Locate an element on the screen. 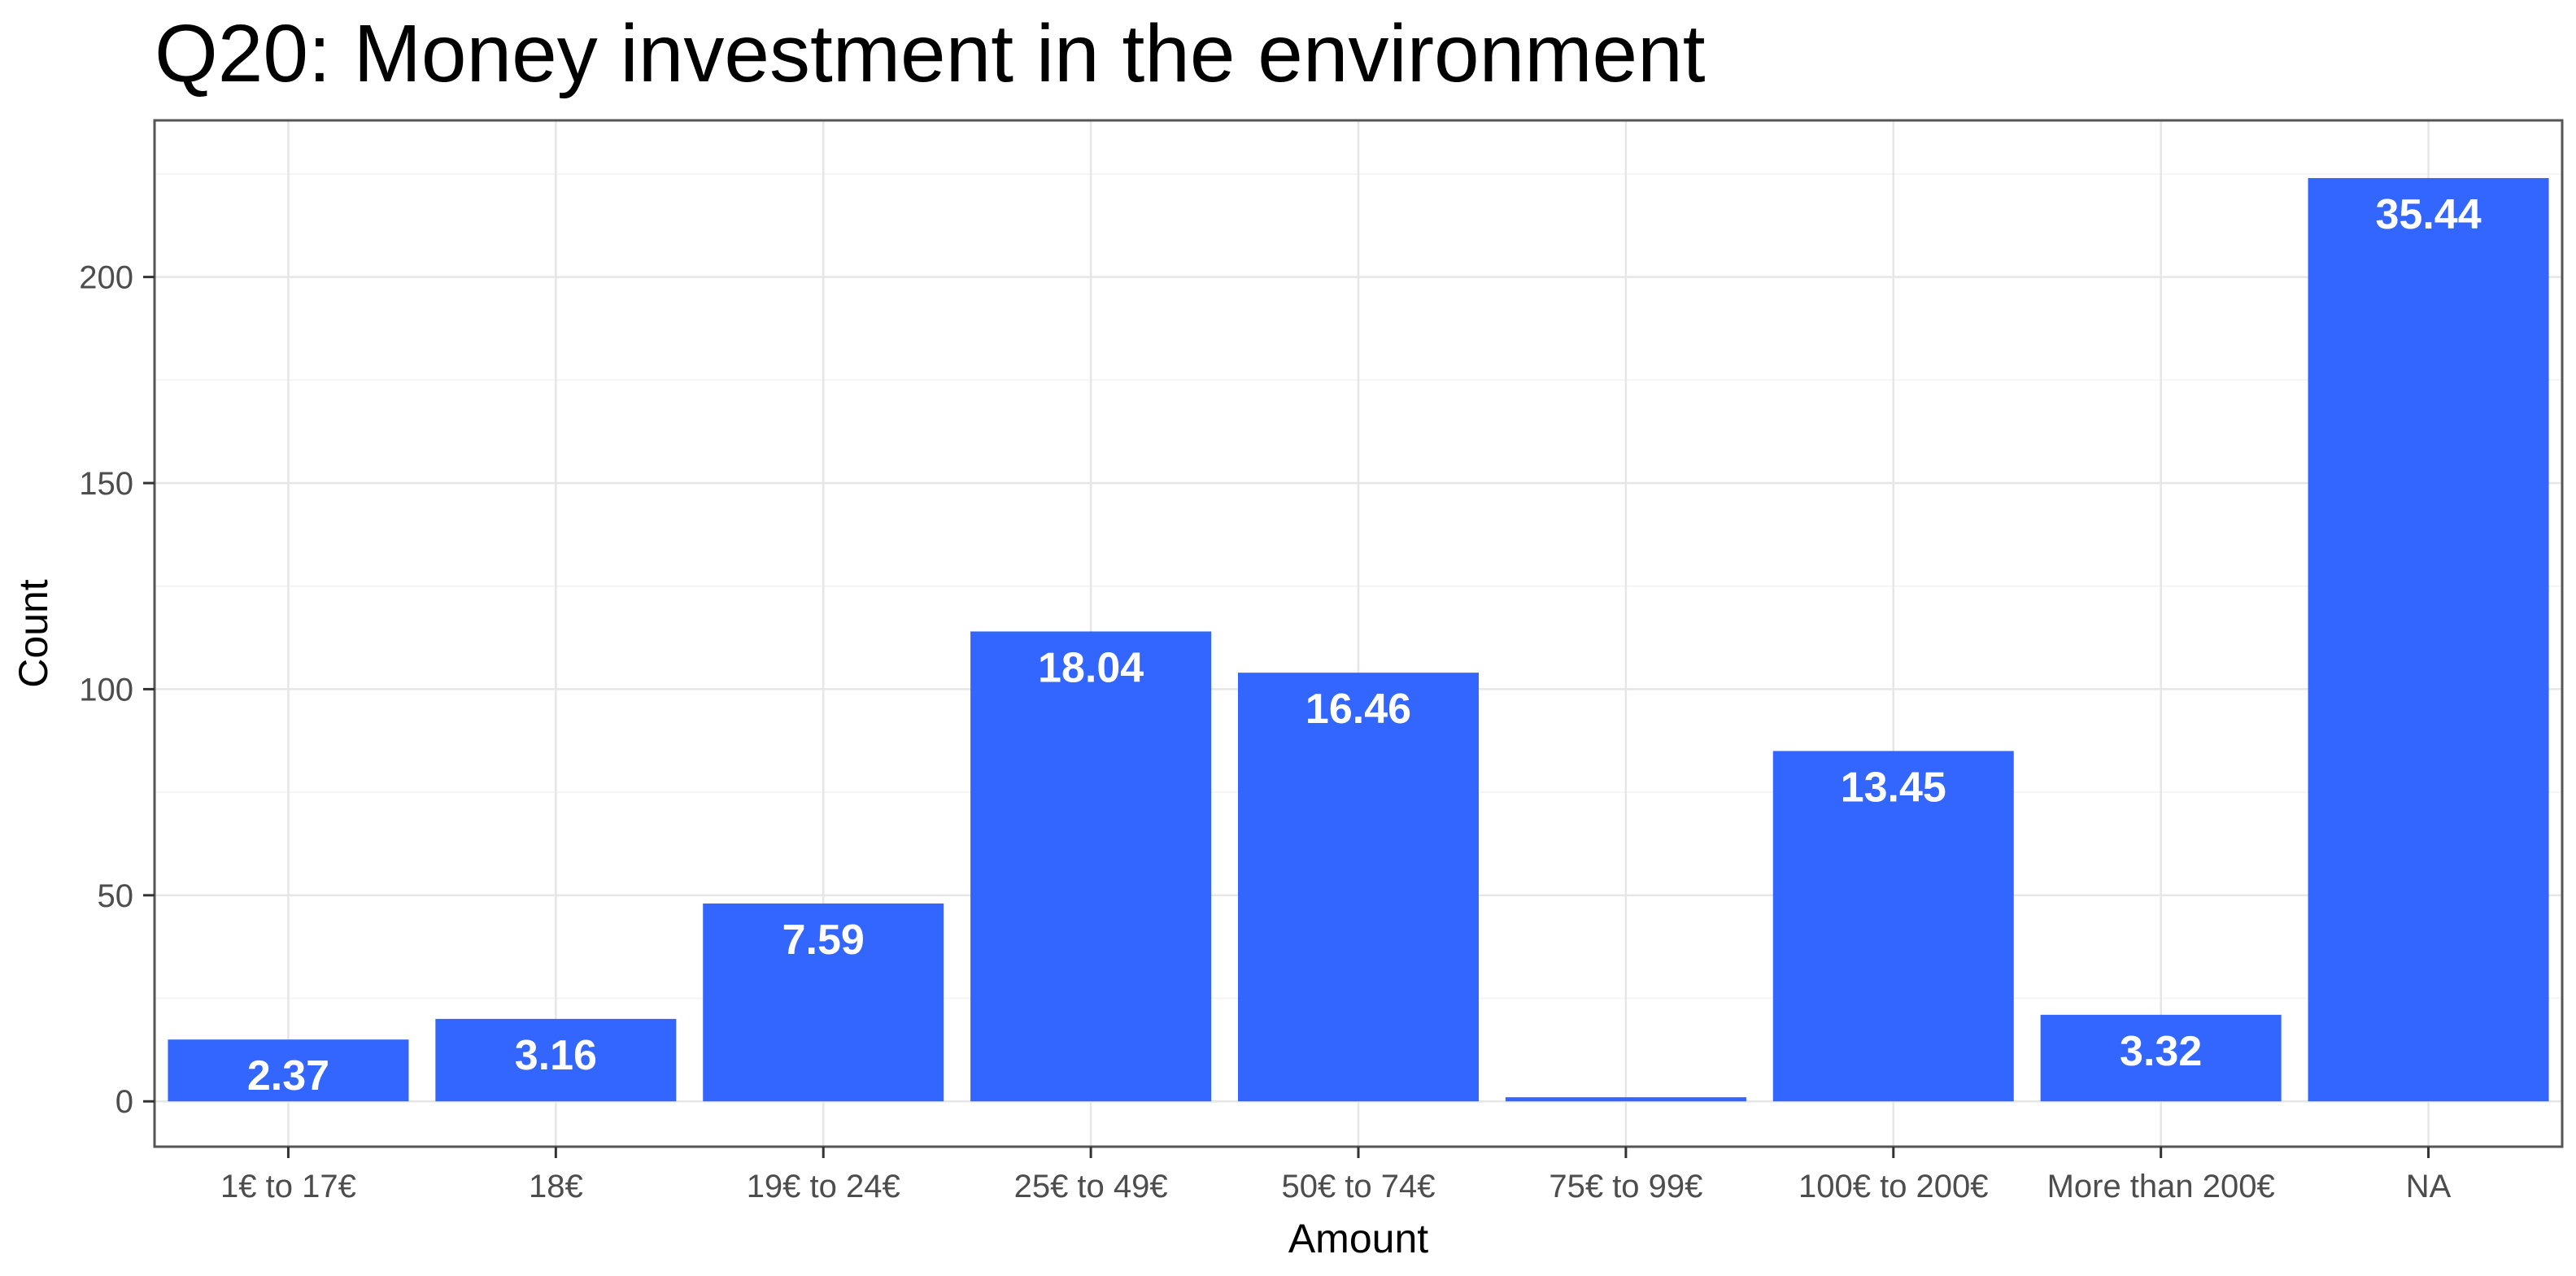  chart-title: Q20: Money investment in the environment is located at coordinates (930, 53).